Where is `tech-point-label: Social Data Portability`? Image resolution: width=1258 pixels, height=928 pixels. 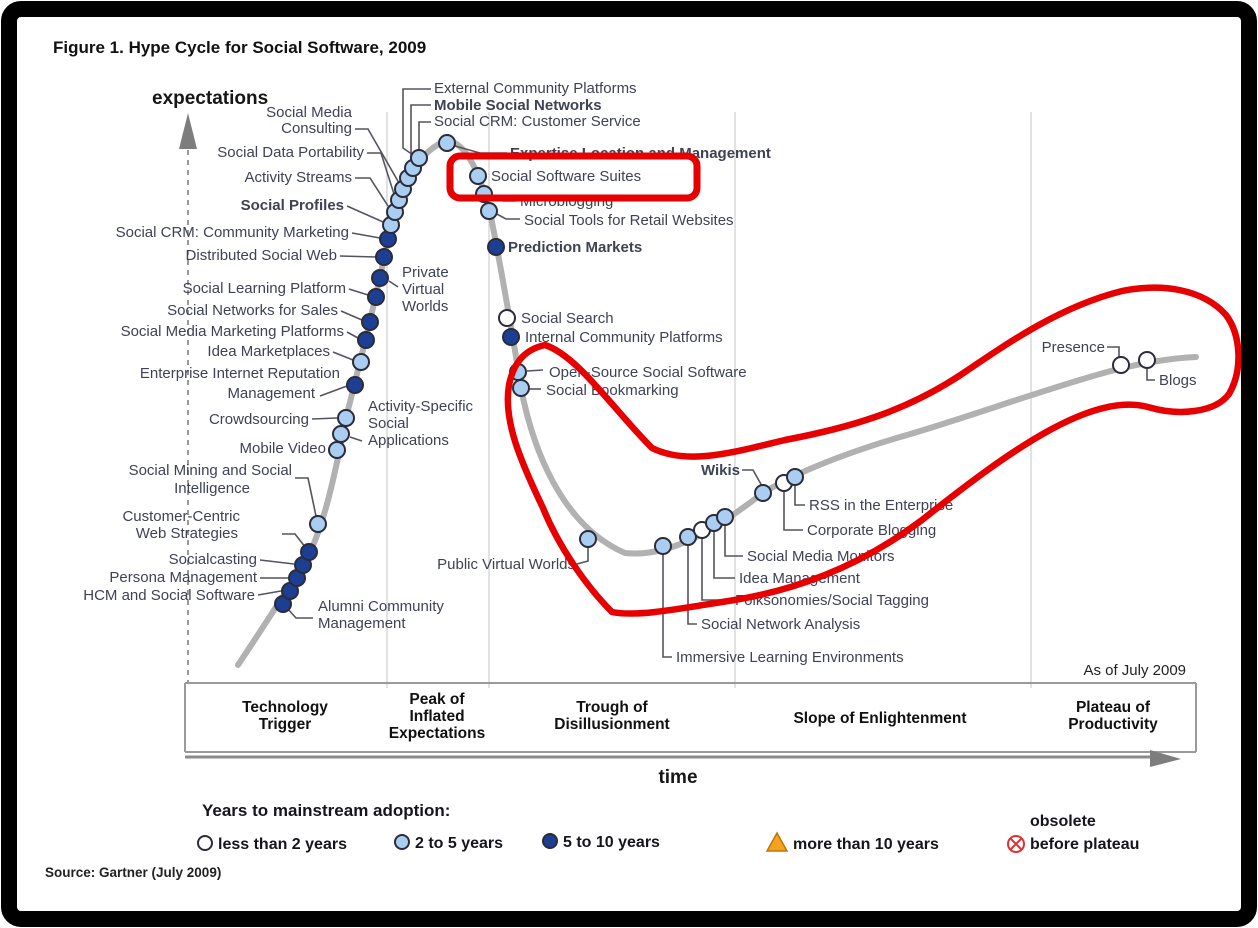 tech-point-label: Social Data Portability is located at coordinates (290, 152).